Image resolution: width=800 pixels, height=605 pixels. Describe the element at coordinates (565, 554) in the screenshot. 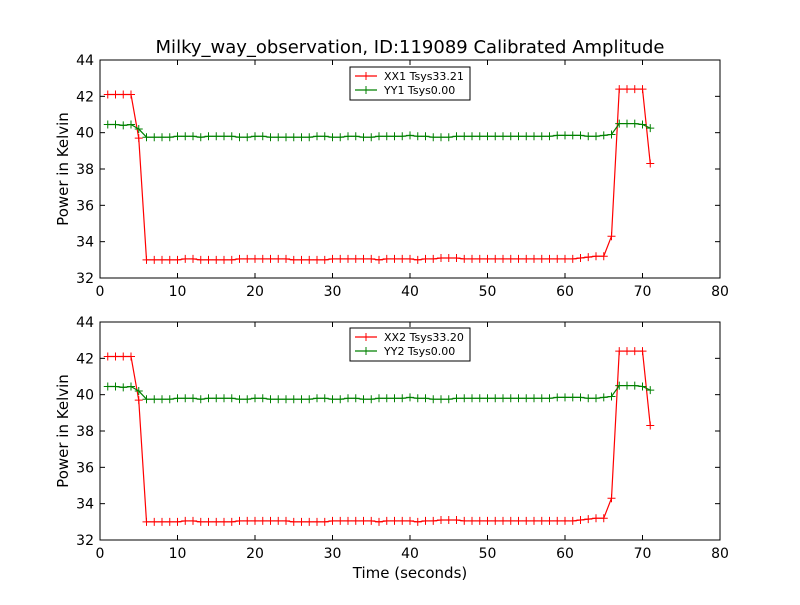

I see `x-tick-label: 60` at that location.